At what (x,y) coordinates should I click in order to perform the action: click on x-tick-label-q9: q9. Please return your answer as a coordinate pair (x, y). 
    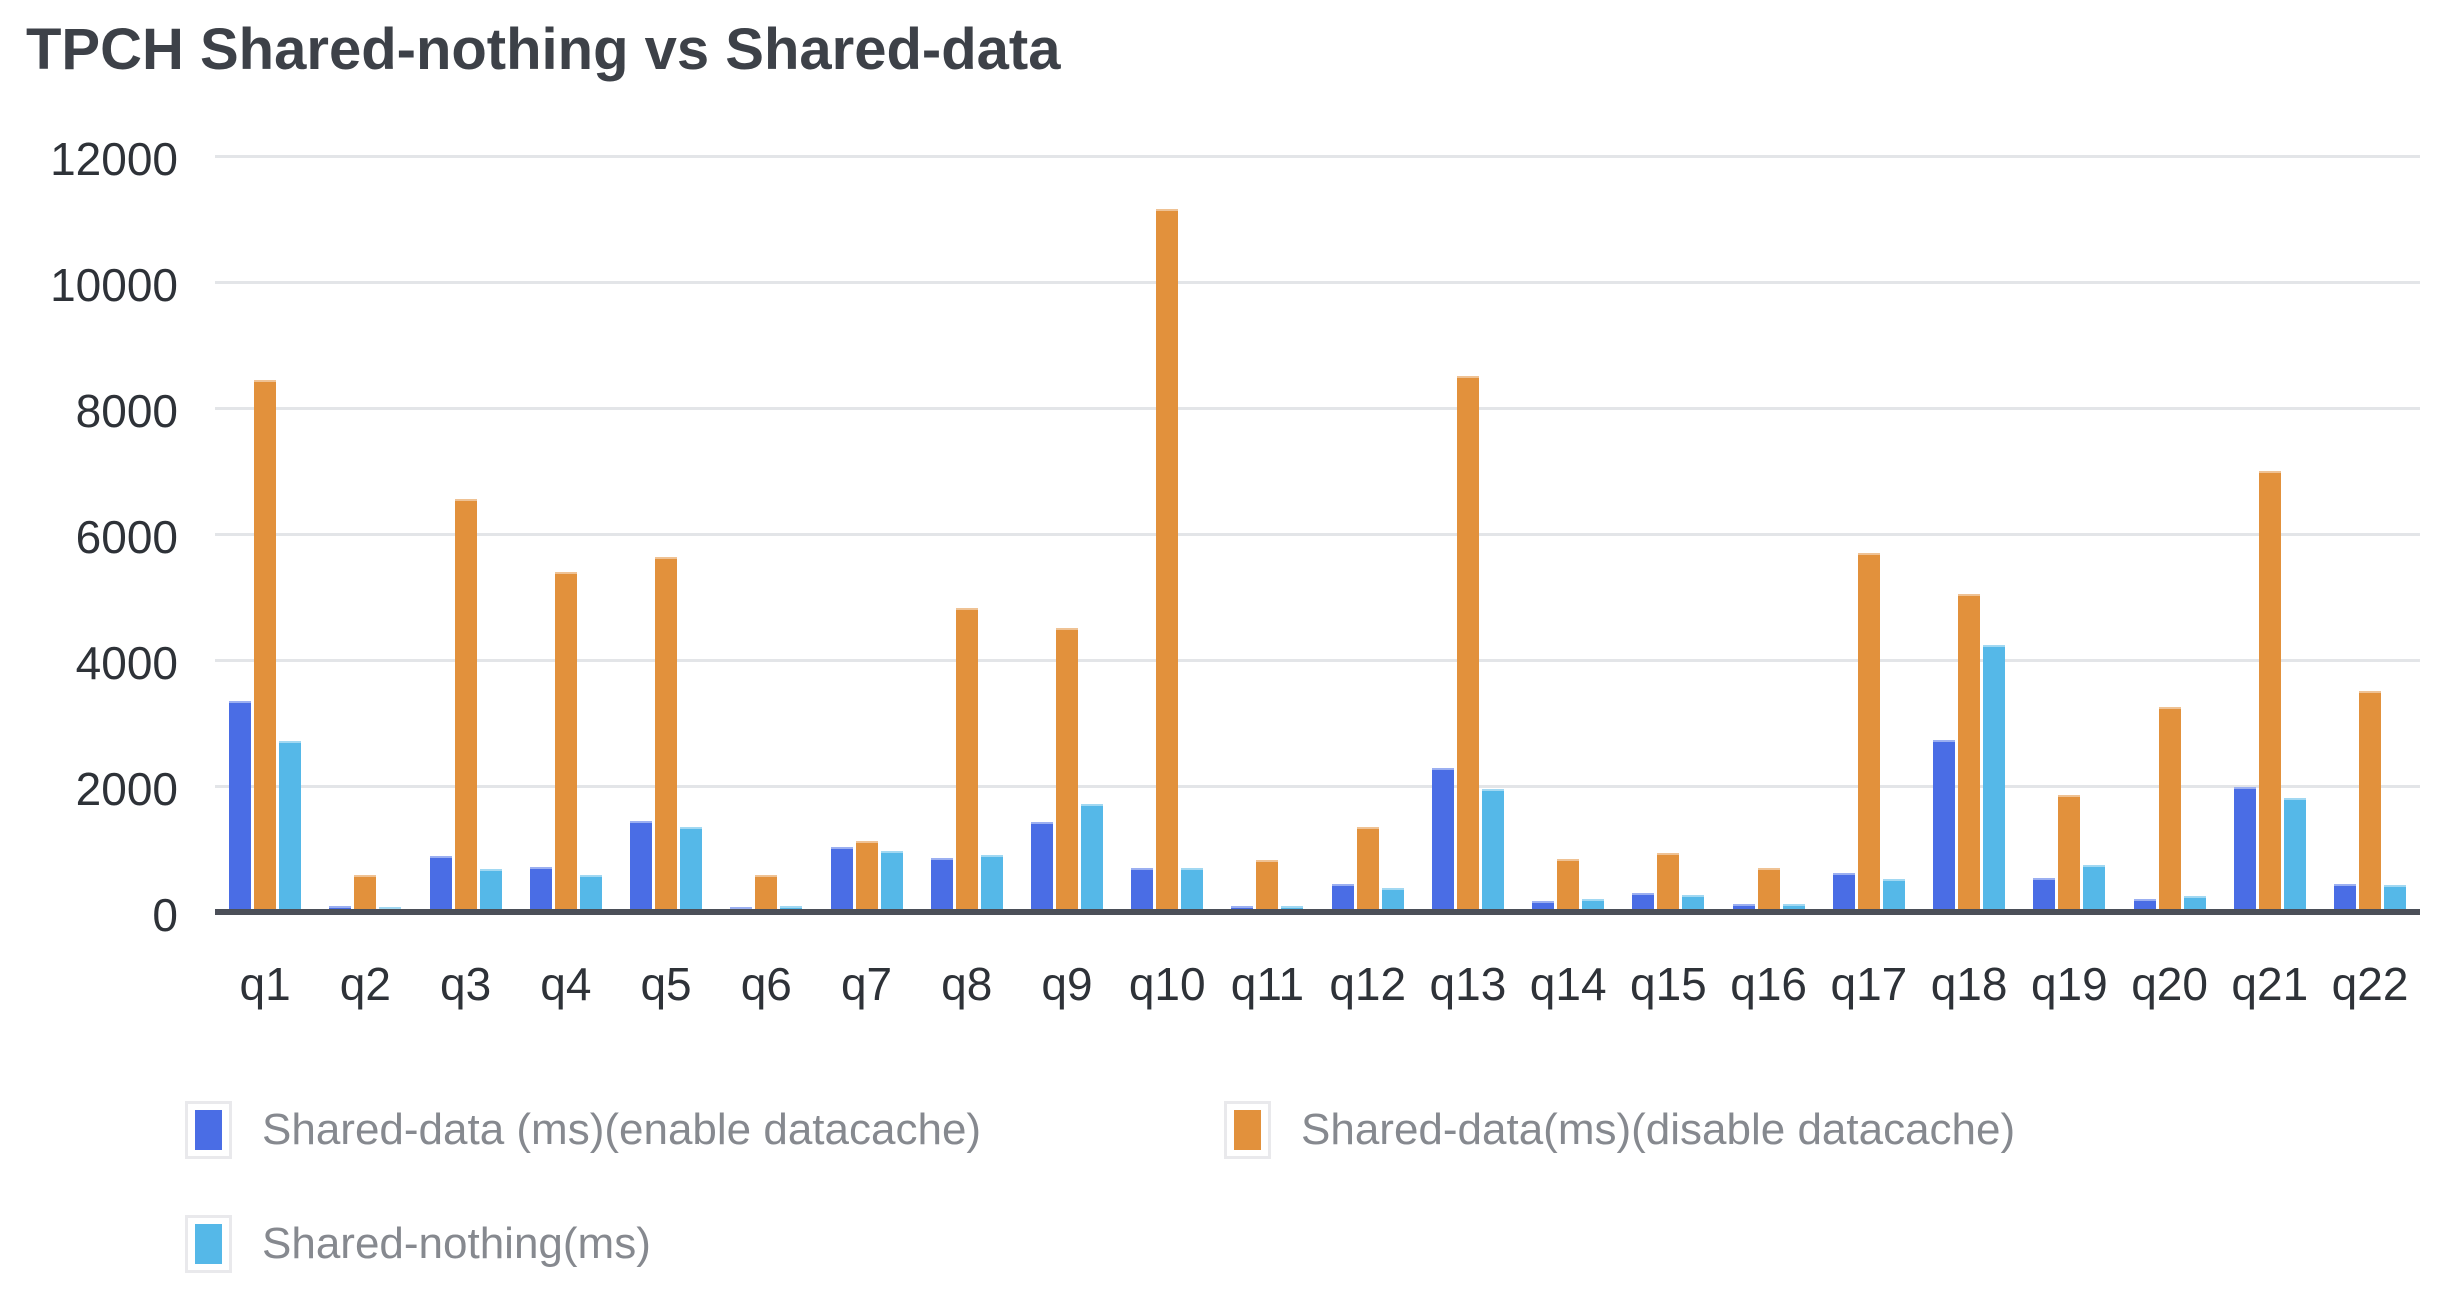
    Looking at the image, I should click on (1067, 984).